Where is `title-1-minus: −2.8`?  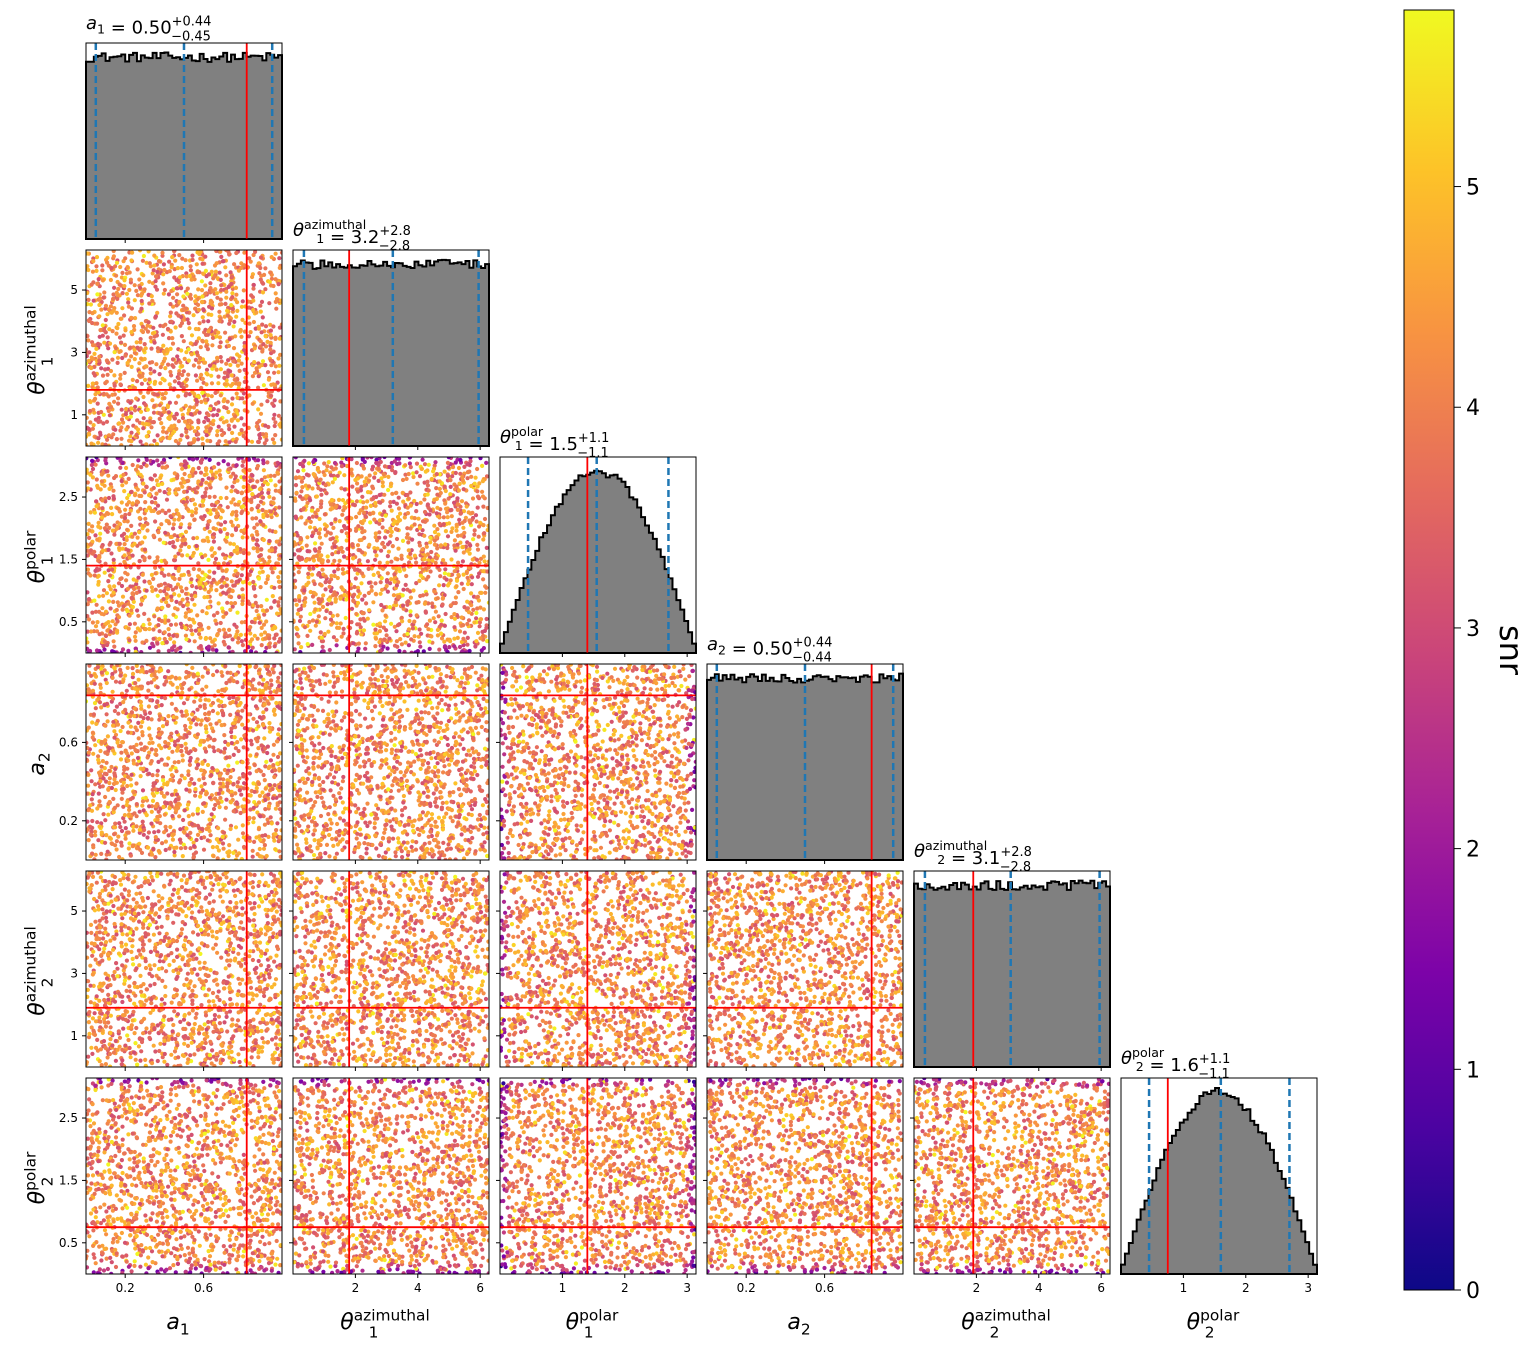 title-1-minus: −2.8 is located at coordinates (394, 246).